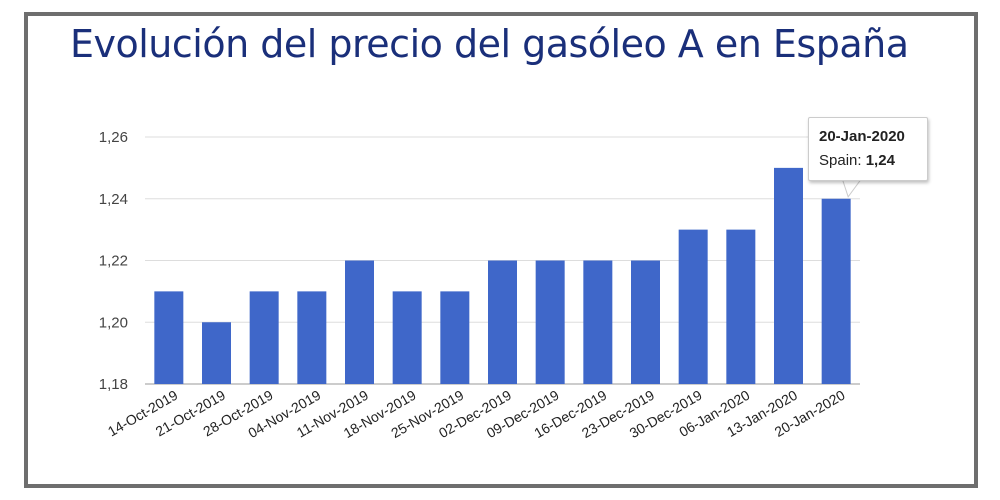 The height and width of the screenshot is (500, 1000). I want to click on y-tick-label: 1,22, so click(113, 261).